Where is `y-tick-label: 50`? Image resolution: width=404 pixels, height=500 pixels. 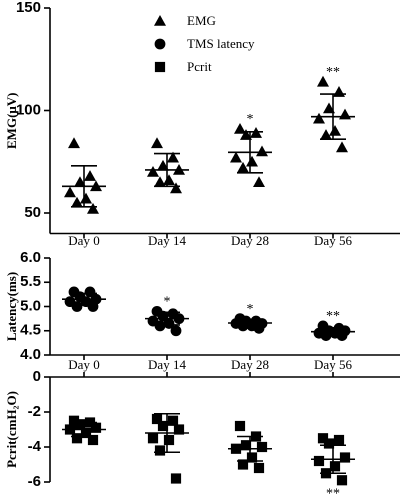
y-tick-label: 50 is located at coordinates (32, 212).